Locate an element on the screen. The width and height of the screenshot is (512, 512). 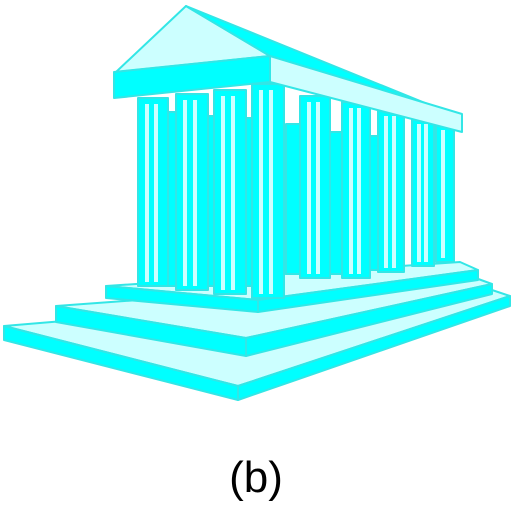
bottom-step-side is located at coordinates (374, 348).